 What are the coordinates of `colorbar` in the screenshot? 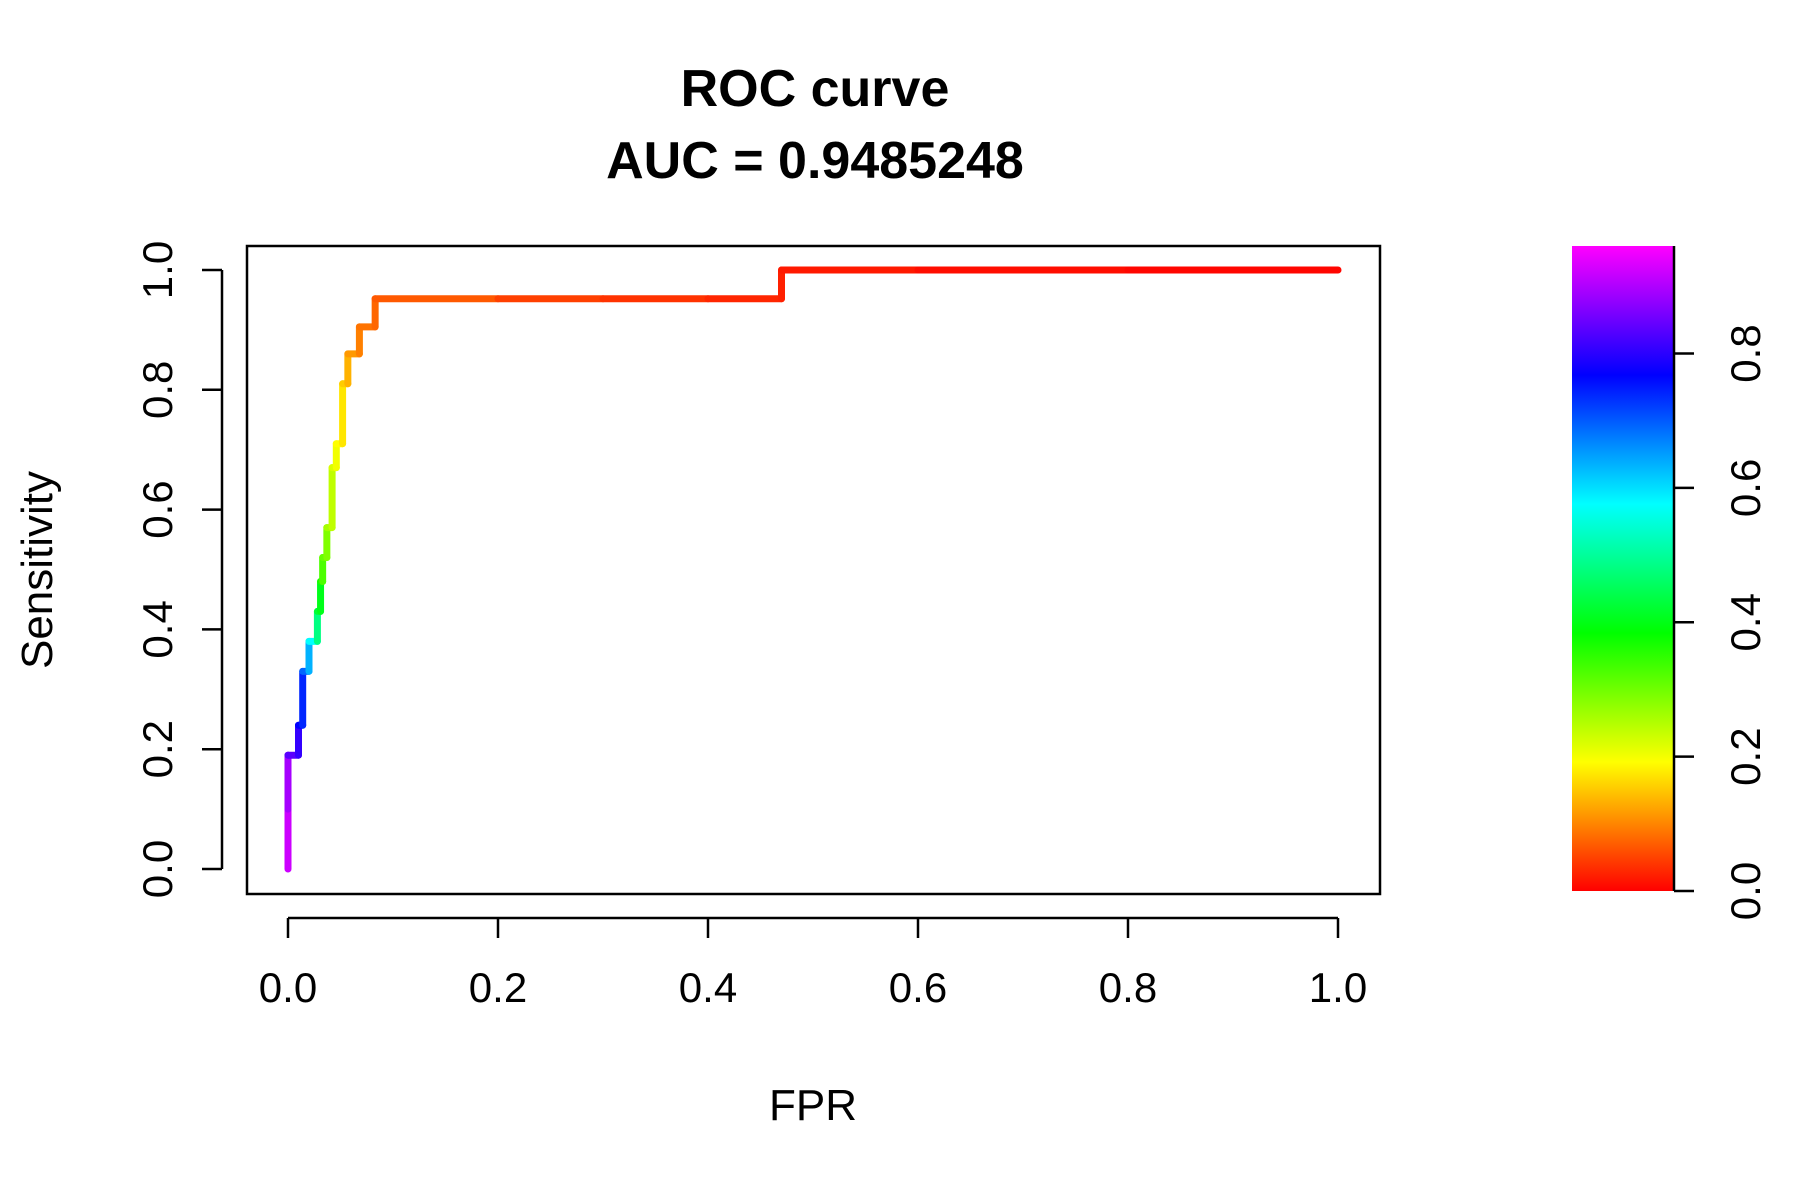 It's located at (1623, 568).